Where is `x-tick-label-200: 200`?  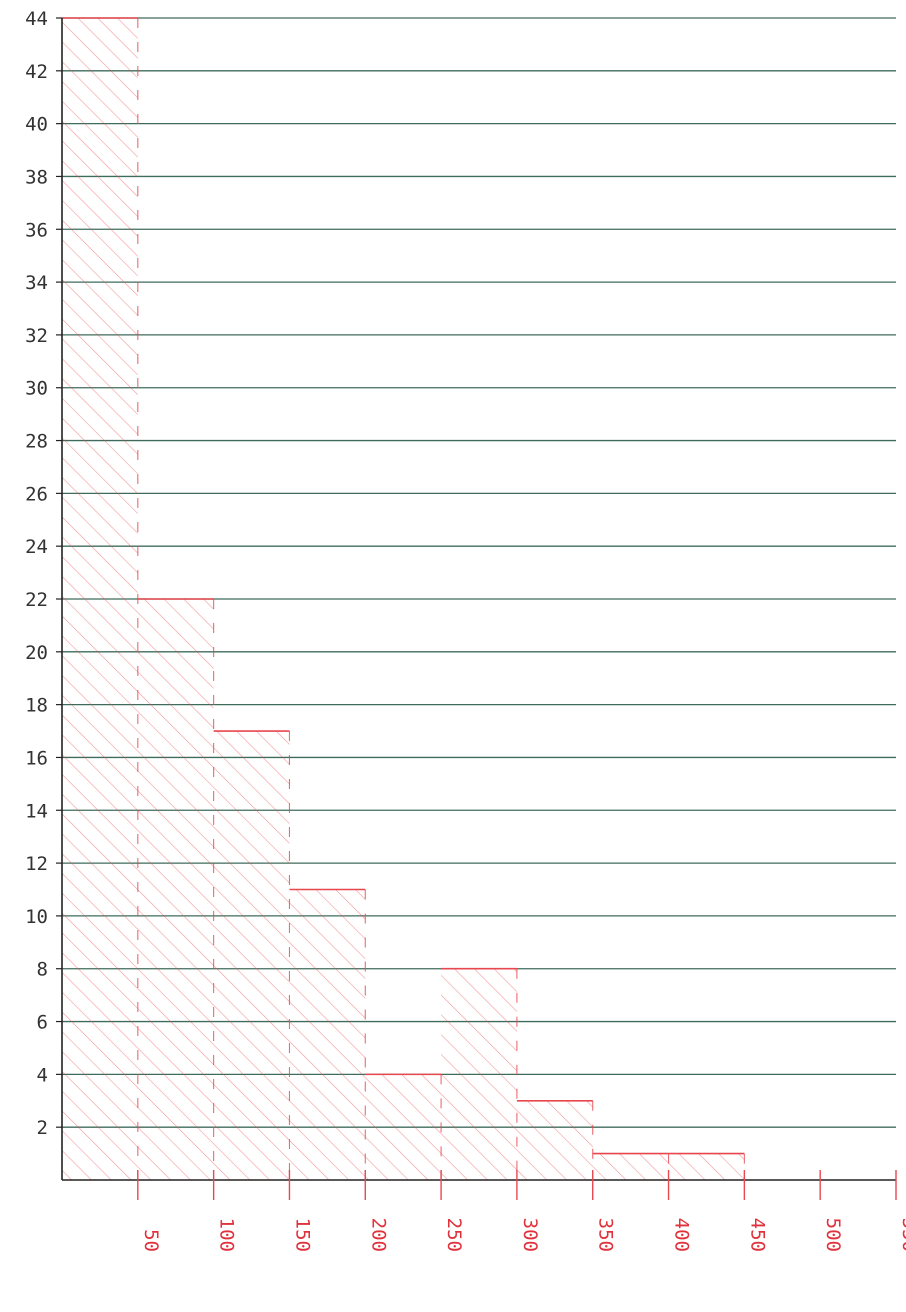
x-tick-label-200: 200 is located at coordinates (378, 1235).